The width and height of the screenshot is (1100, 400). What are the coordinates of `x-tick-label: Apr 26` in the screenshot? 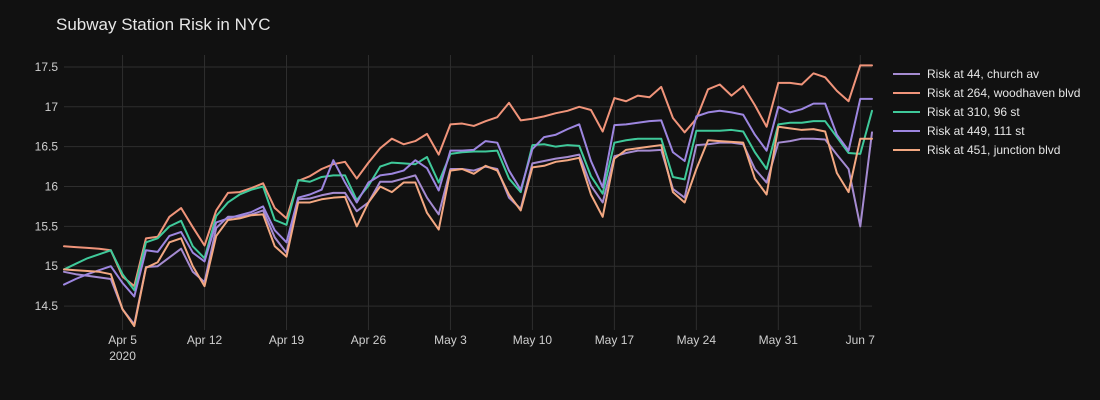 It's located at (369, 340).